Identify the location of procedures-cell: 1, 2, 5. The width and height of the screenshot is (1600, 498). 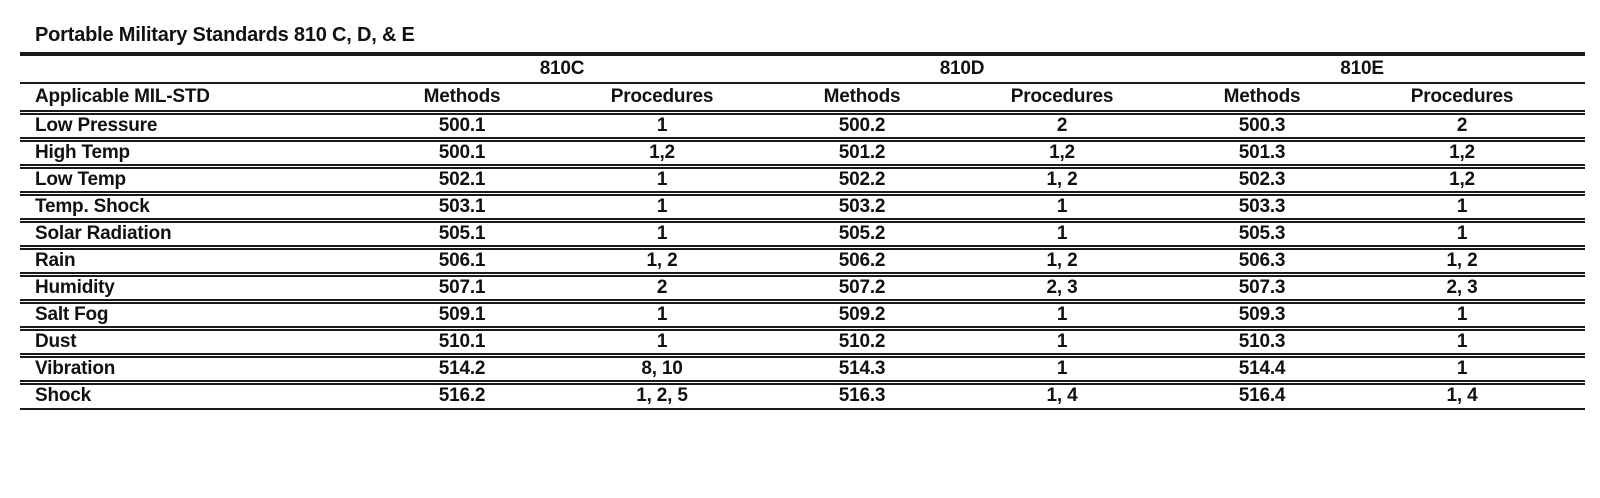
(662, 396).